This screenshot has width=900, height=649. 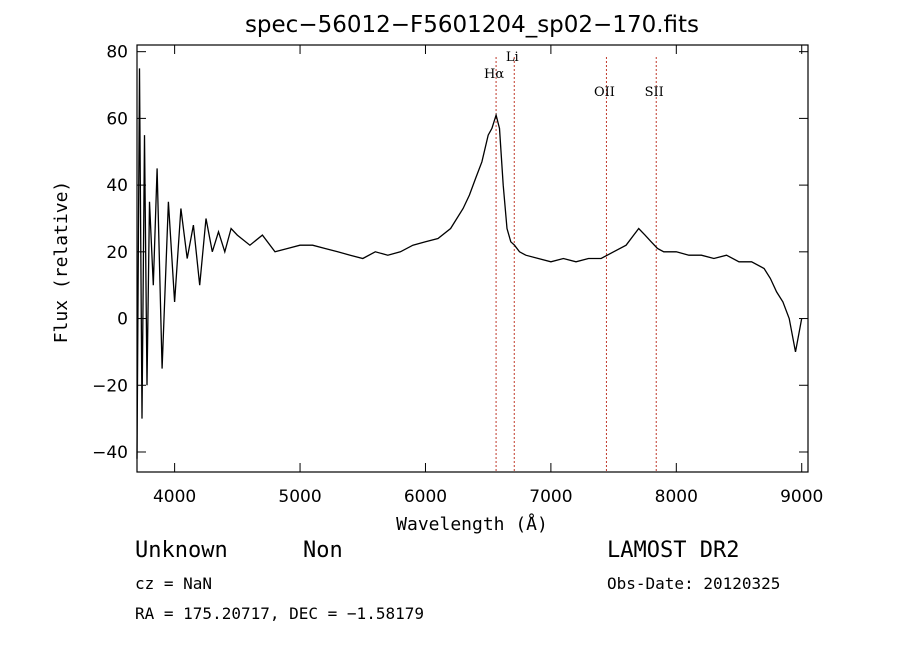 What do you see at coordinates (299, 497) in the screenshot?
I see `x-tick-label: 5000` at bounding box center [299, 497].